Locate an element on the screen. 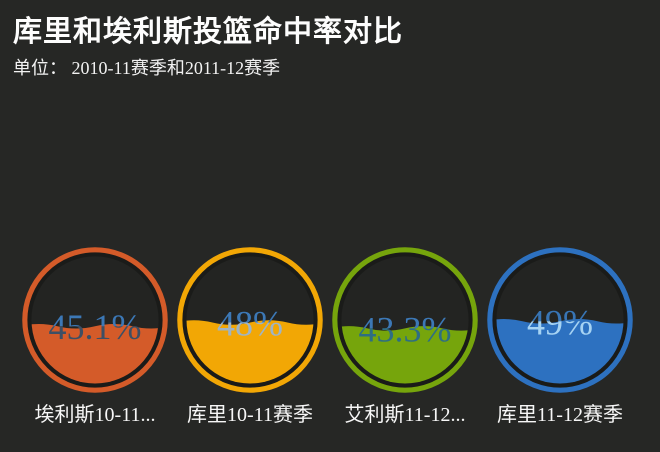 Image resolution: width=660 pixels, height=452 pixels. liquid-gauge-chart: 48% 48% is located at coordinates (250, 320).